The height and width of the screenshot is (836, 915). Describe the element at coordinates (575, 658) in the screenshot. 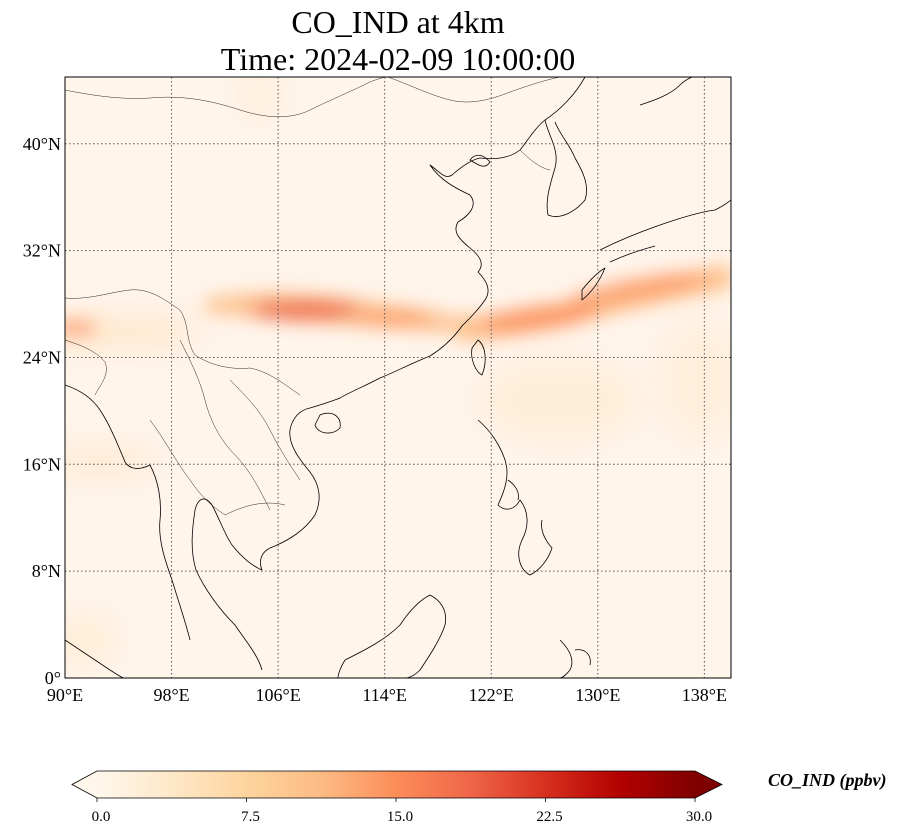

I see `coastline-sulawesi` at that location.